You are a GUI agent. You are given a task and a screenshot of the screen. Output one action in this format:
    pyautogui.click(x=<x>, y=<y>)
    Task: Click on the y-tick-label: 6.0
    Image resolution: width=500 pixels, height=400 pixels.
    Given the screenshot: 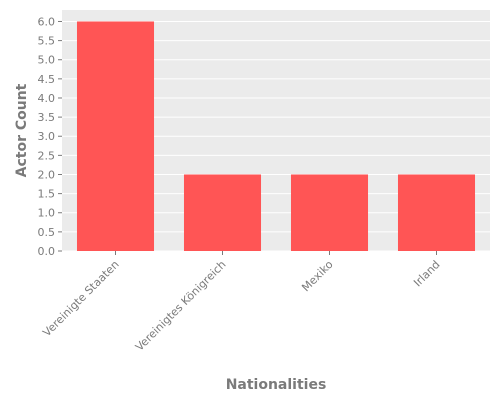 What is the action you would take?
    pyautogui.click(x=47, y=21)
    